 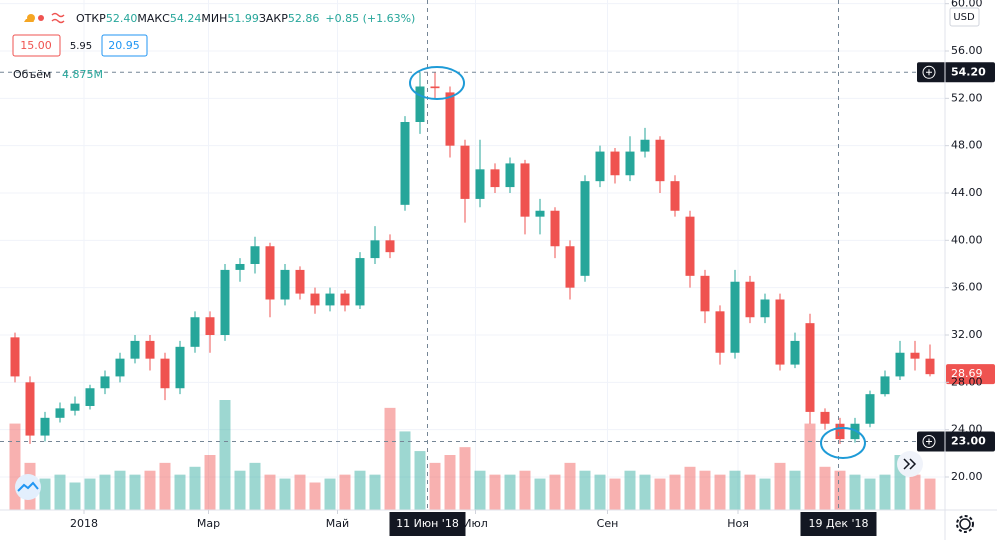 What do you see at coordinates (304, 18) in the screenshot?
I see `legend-value: 52.86` at bounding box center [304, 18].